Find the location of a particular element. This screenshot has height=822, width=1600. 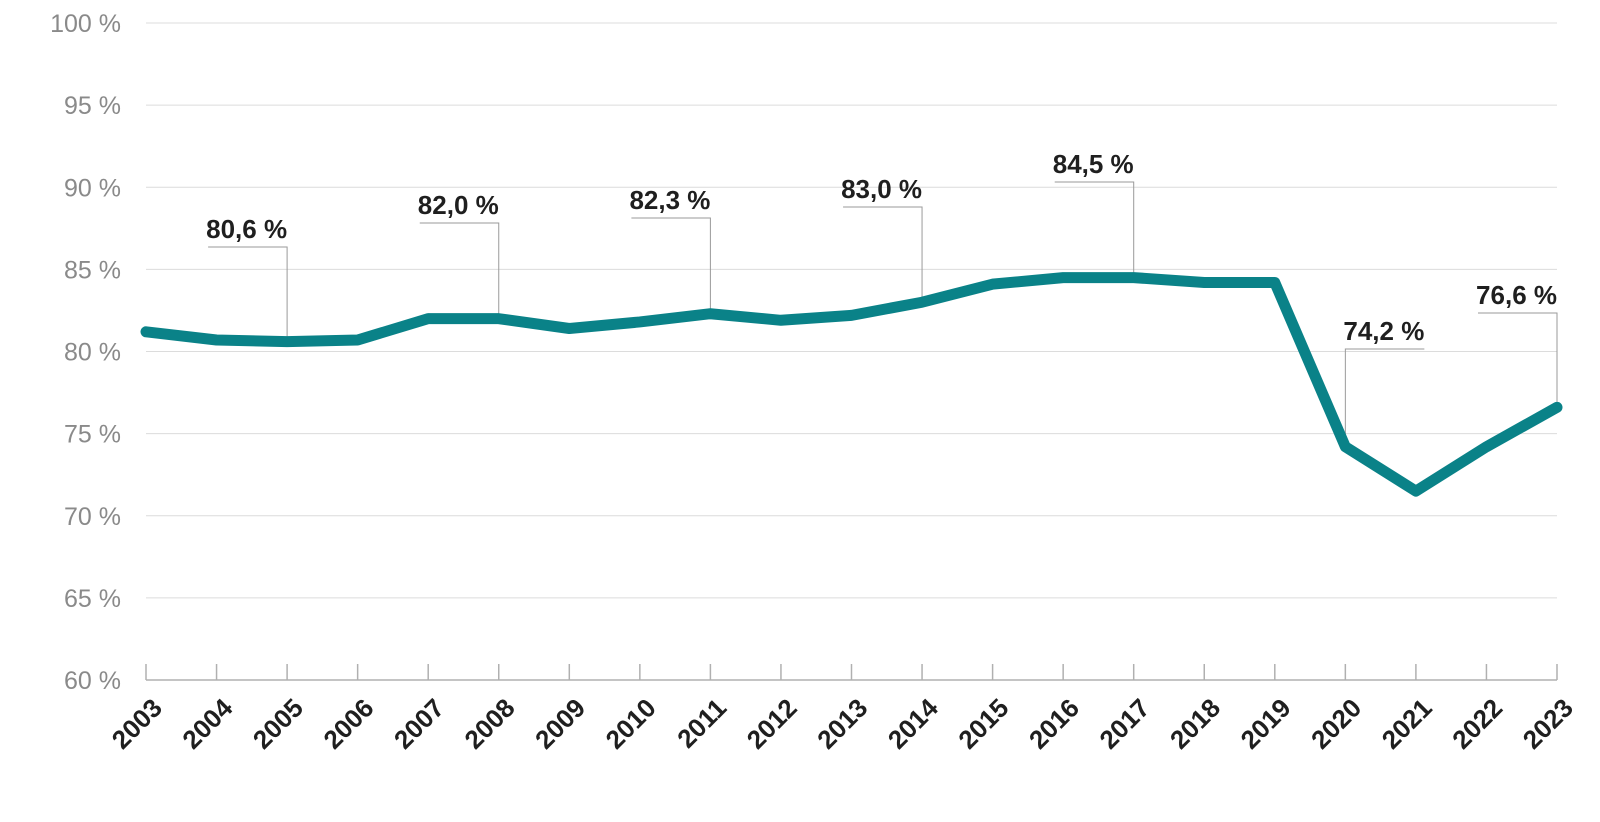

x-tick-label: 2007 is located at coordinates (419, 724).